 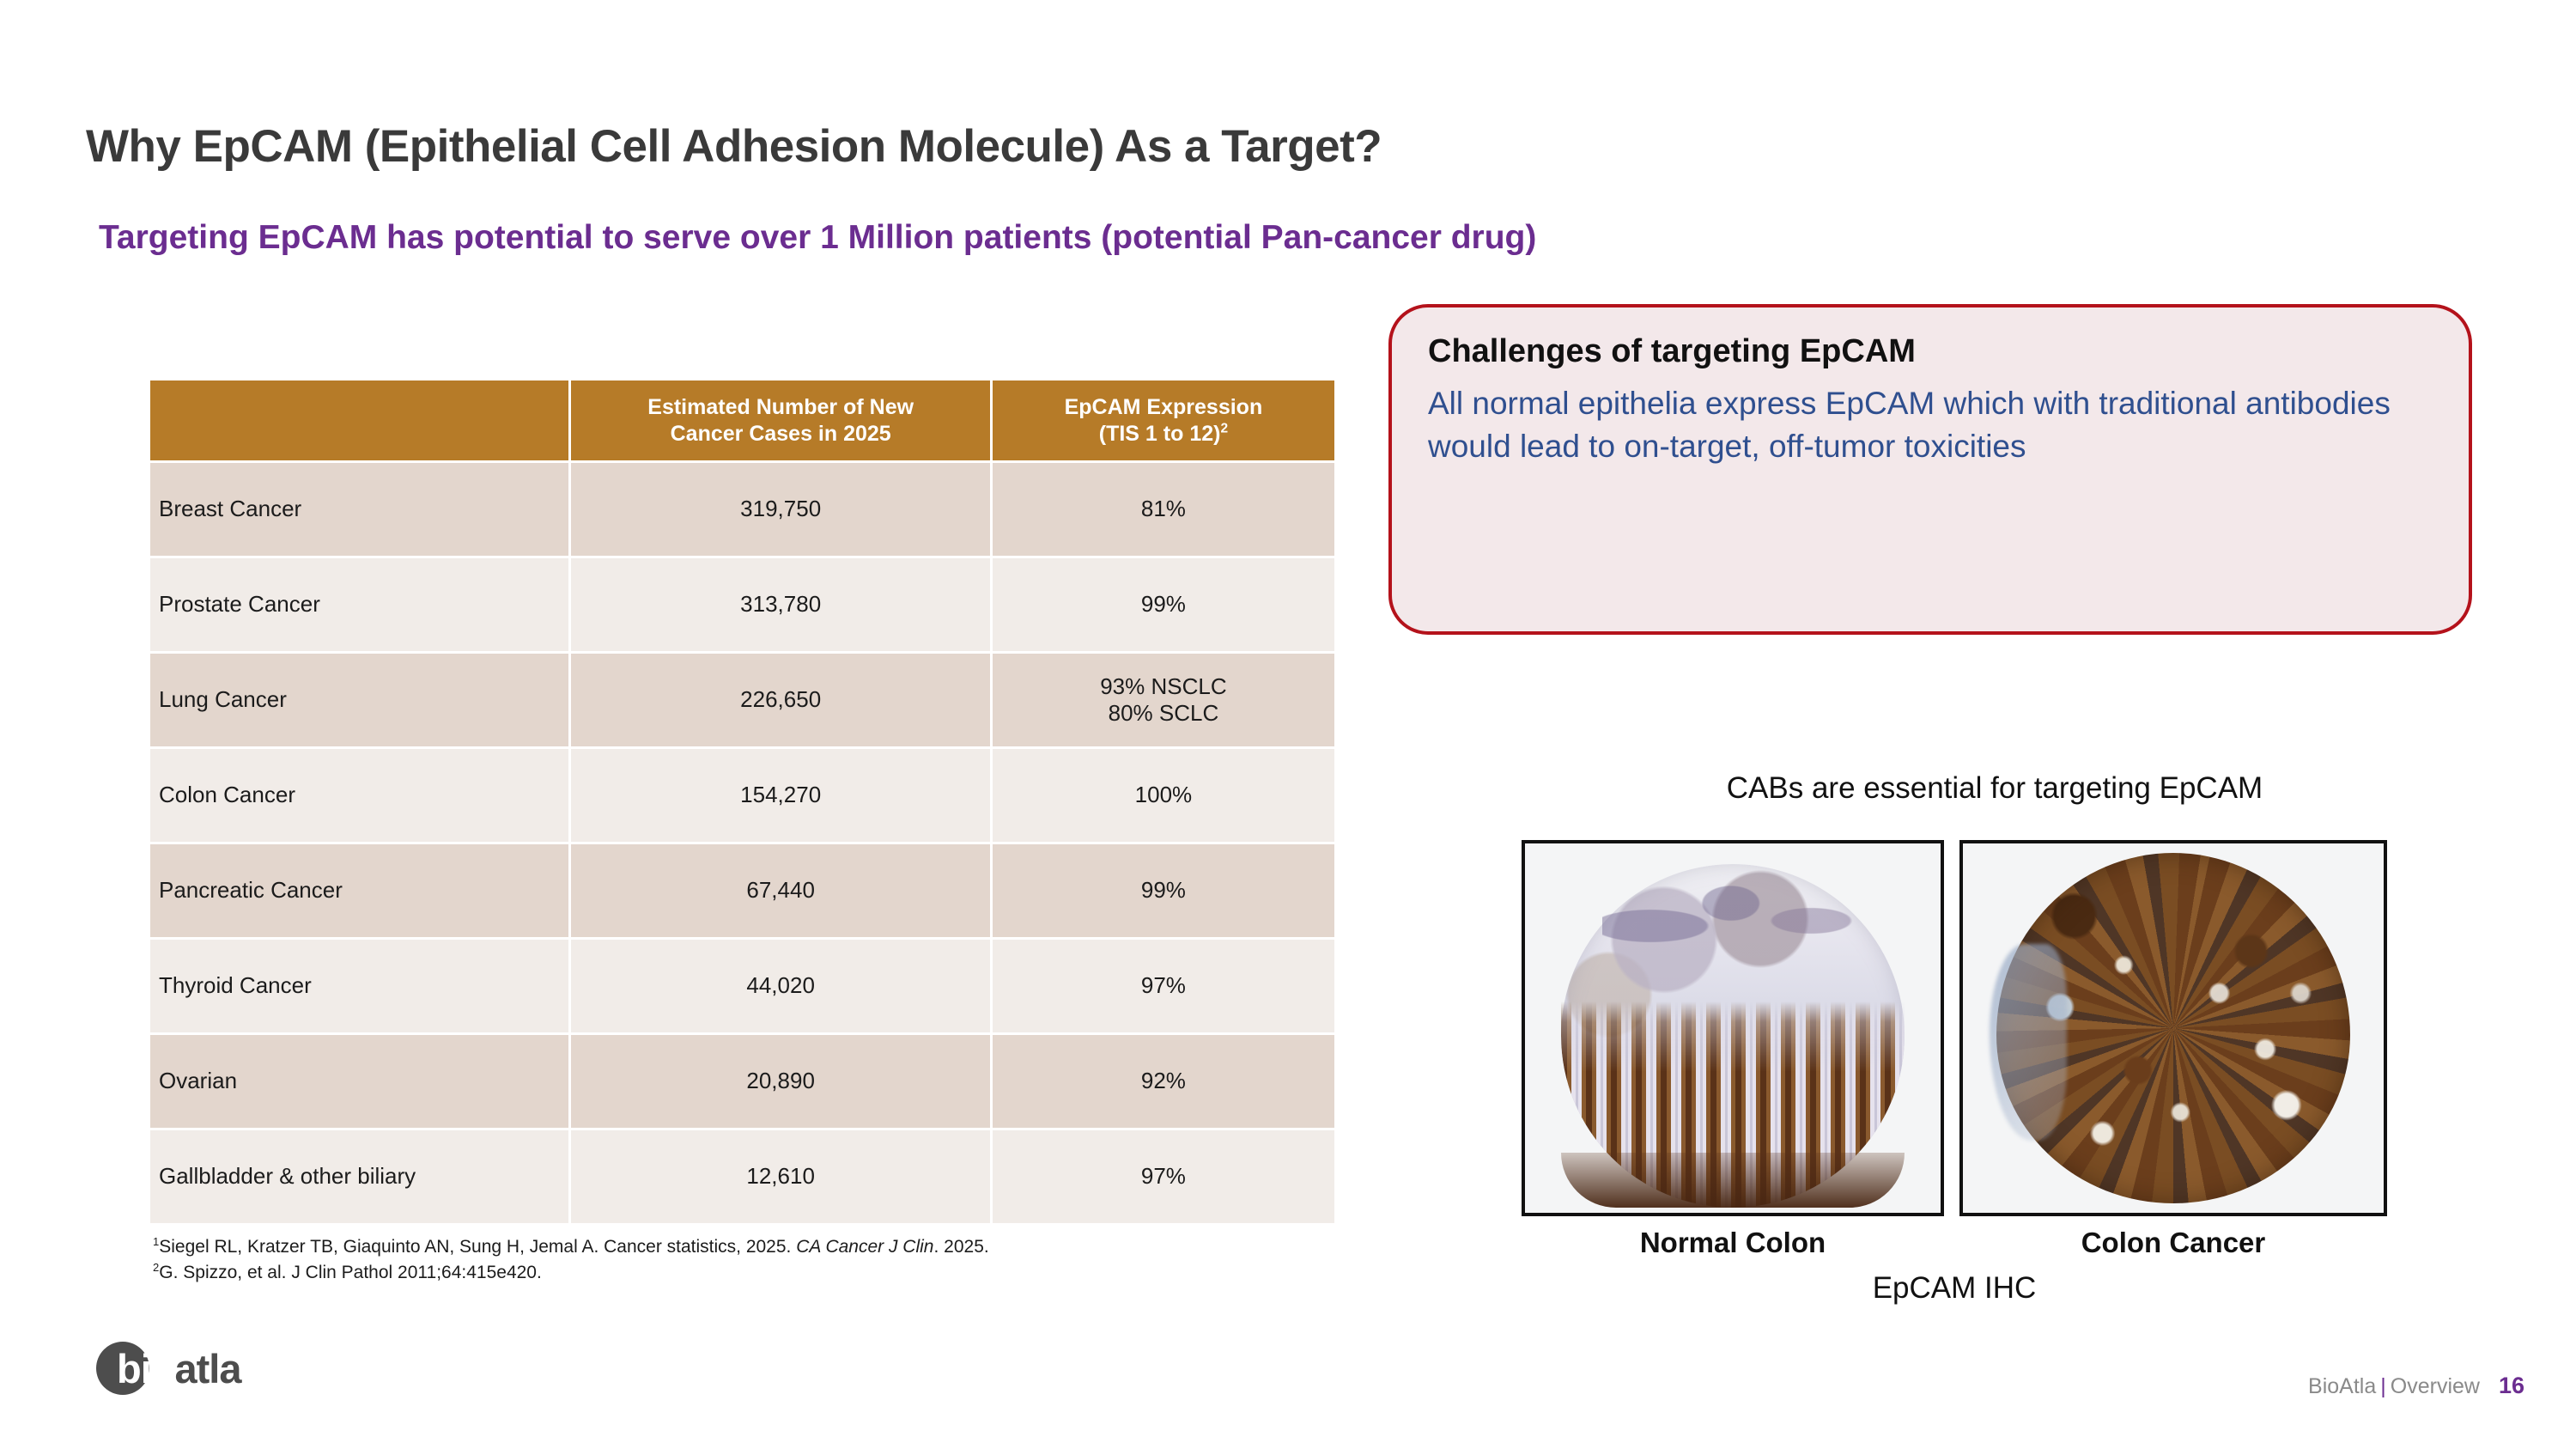 I want to click on row-cases: 226,650, so click(x=781, y=700).